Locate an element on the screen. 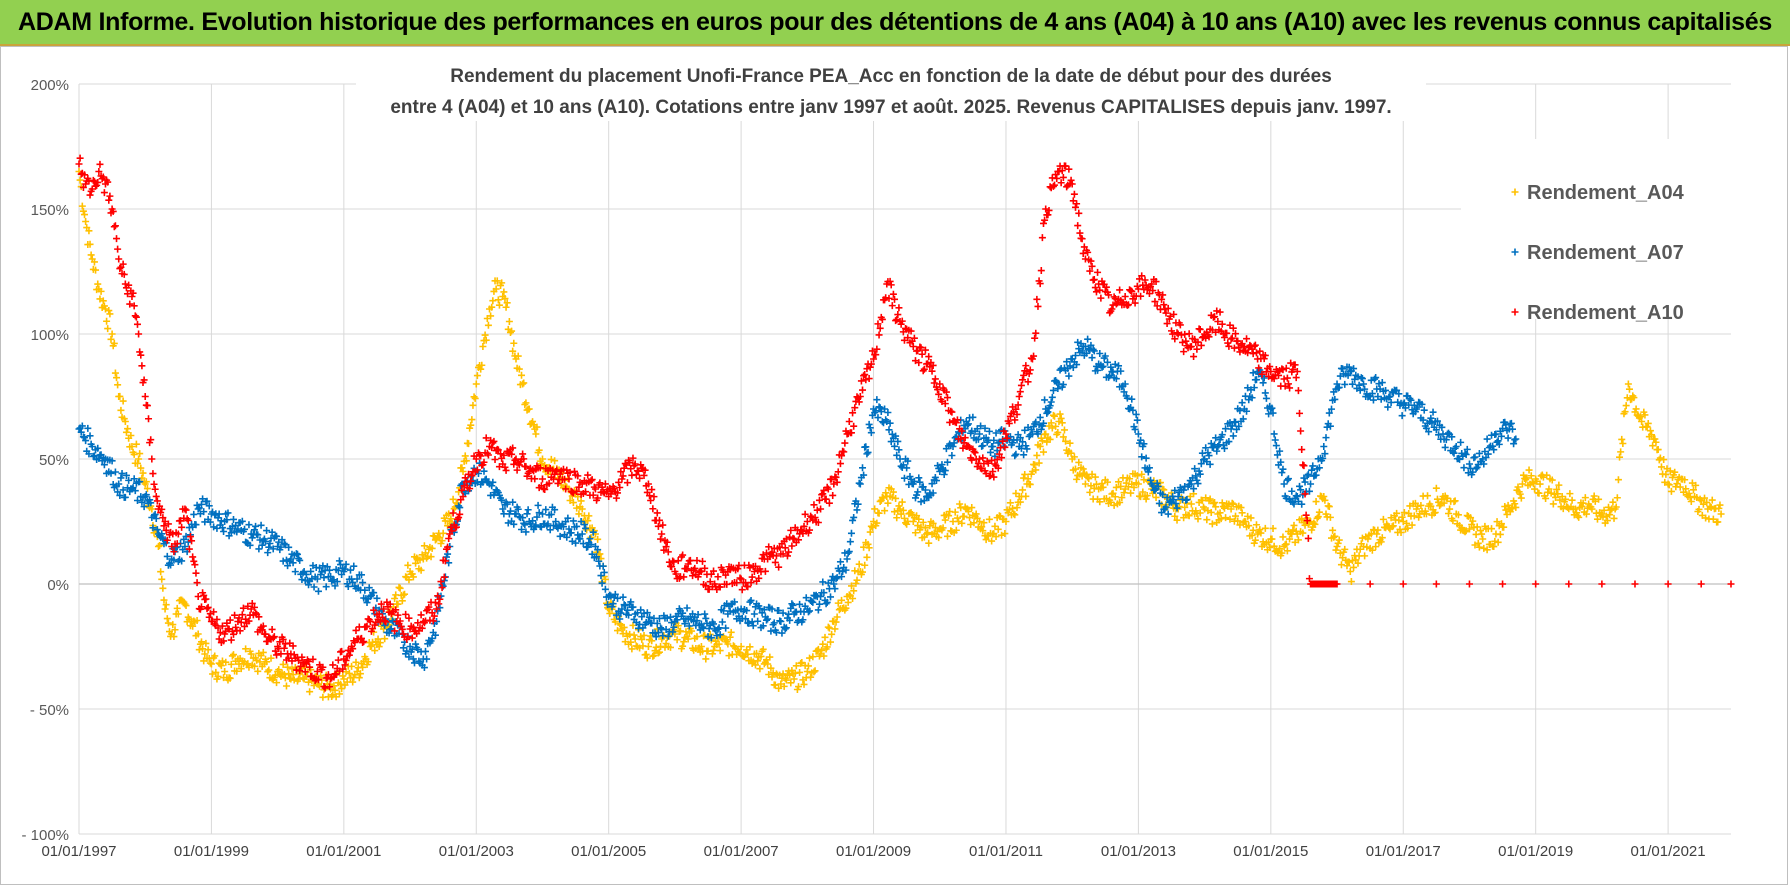 This screenshot has height=887, width=1790. x-tick-label: 01/01/2021 is located at coordinates (1668, 851).